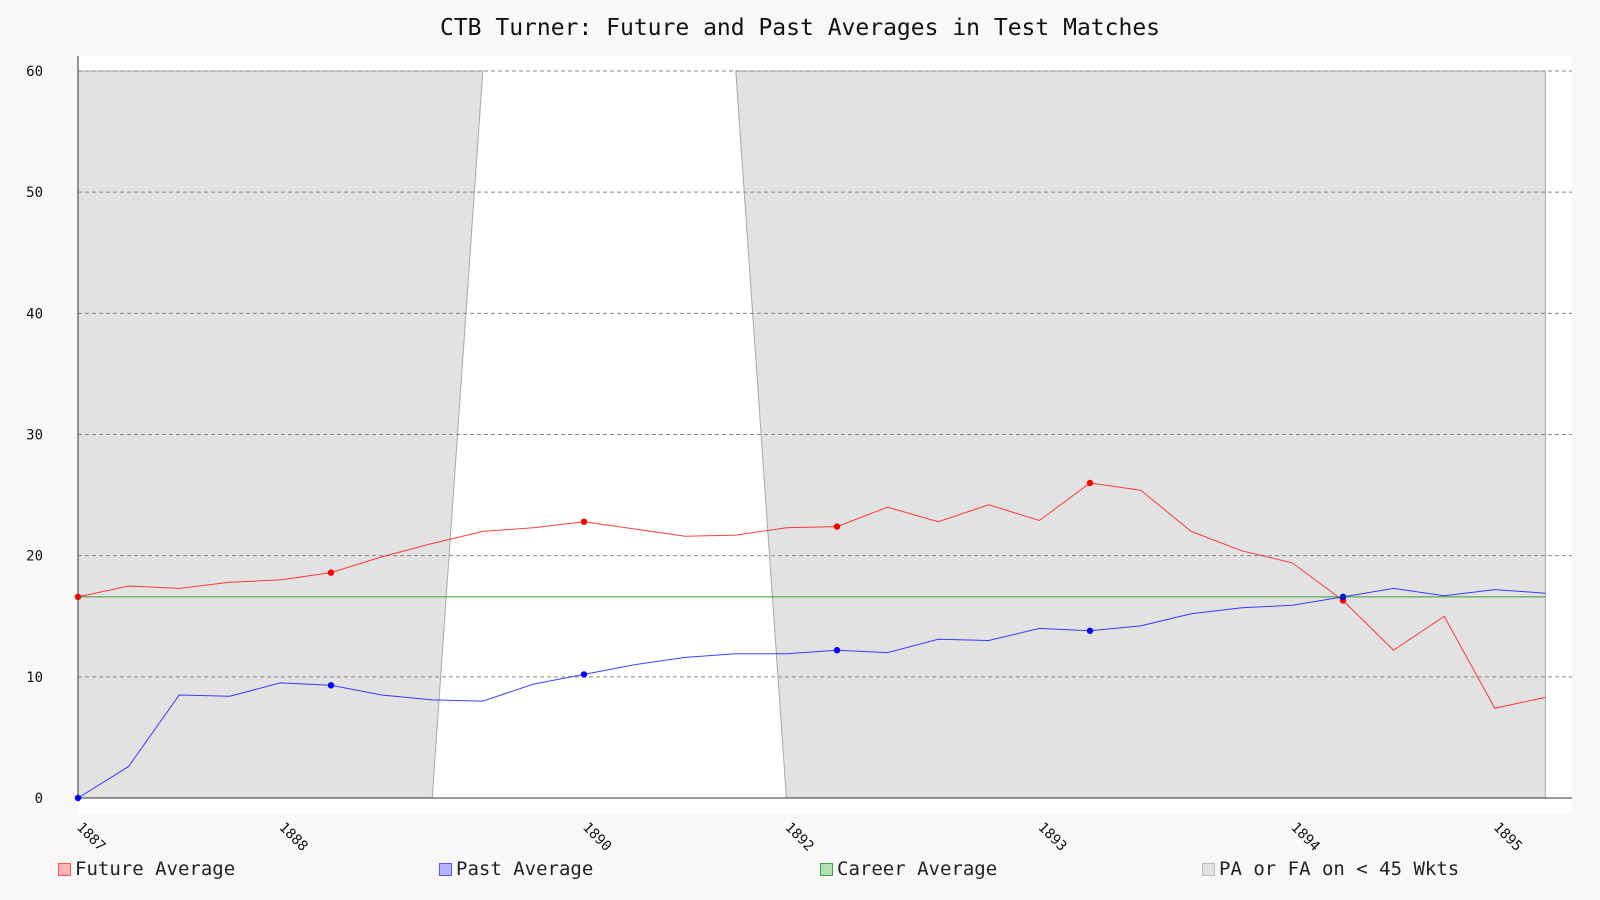  What do you see at coordinates (826, 869) in the screenshot?
I see `legend-swatch-career` at bounding box center [826, 869].